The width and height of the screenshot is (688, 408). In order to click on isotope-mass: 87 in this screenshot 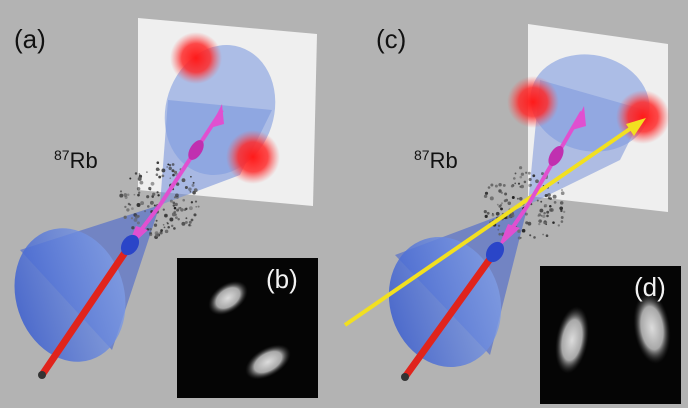, I will do `click(422, 155)`.